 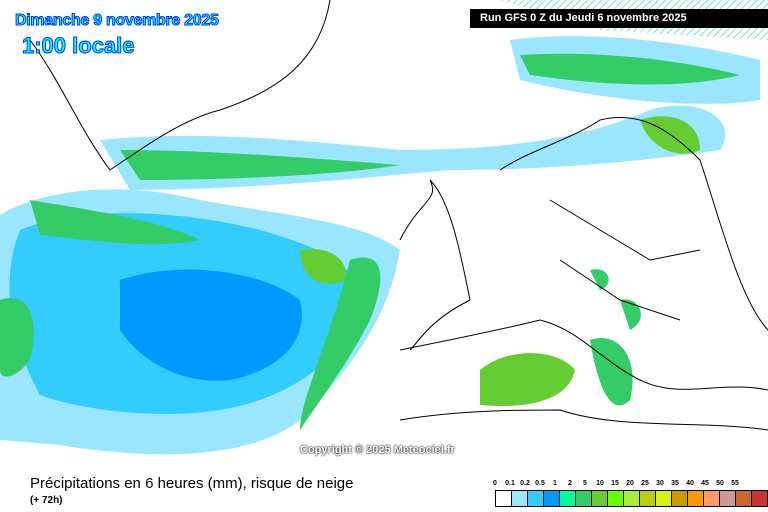 I want to click on legend-label: 0.5, so click(x=540, y=483).